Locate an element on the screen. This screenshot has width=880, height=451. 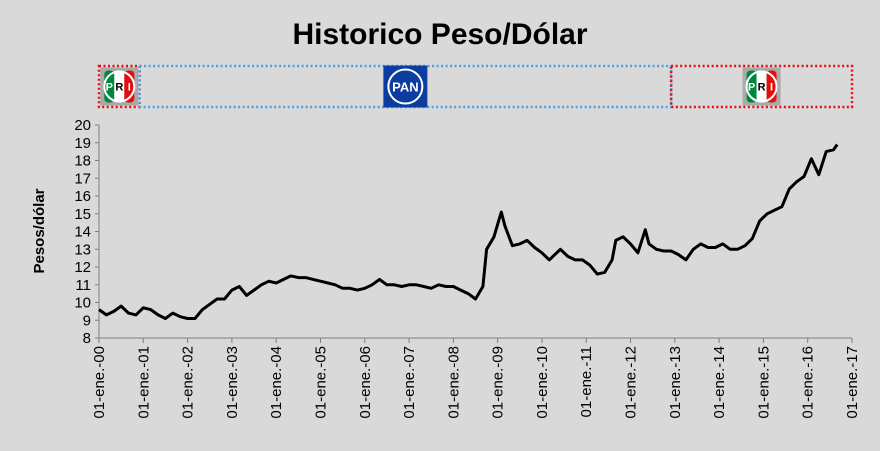
pan-logo-ring is located at coordinates (405, 86).